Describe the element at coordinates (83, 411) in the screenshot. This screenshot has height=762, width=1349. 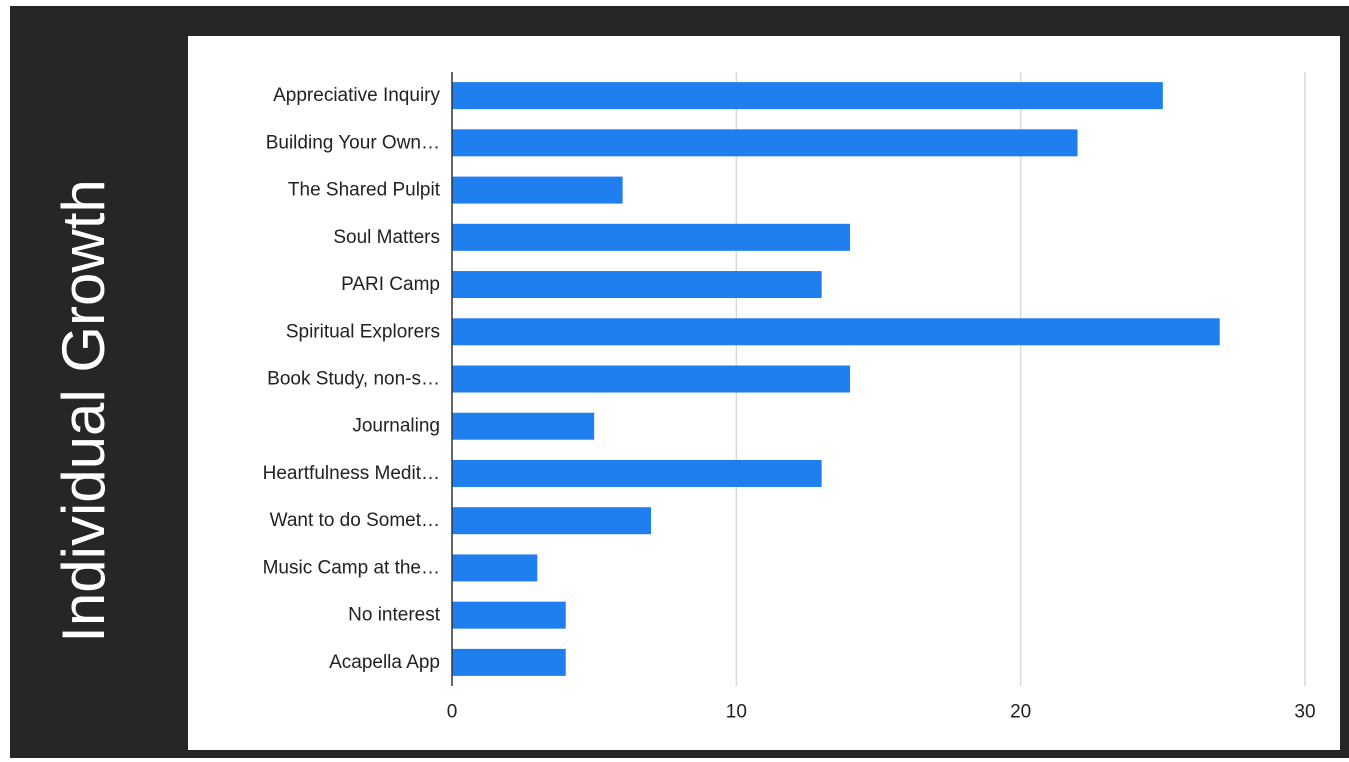
I see `slide-title: Individual Growth` at that location.